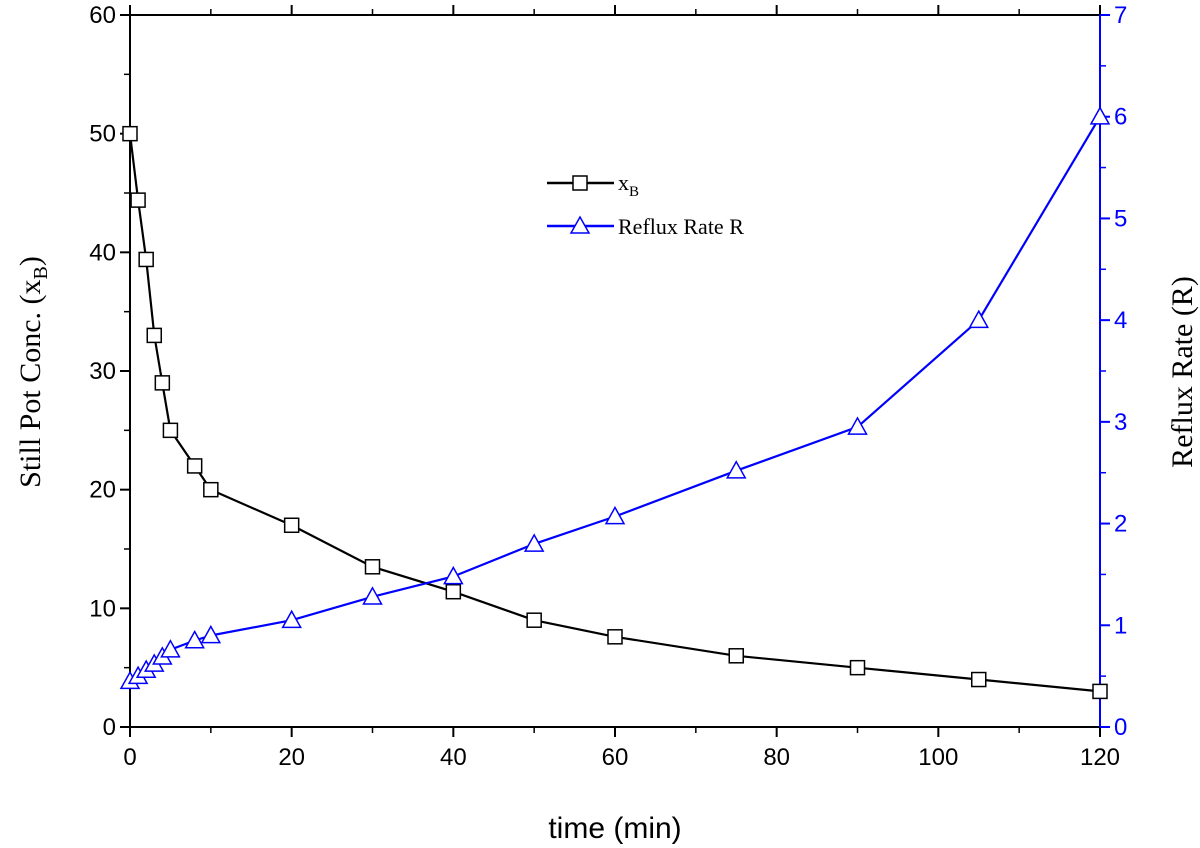 Image resolution: width=1200 pixels, height=848 pixels. What do you see at coordinates (634, 192) in the screenshot?
I see `legend-label-xb-sub: B` at bounding box center [634, 192].